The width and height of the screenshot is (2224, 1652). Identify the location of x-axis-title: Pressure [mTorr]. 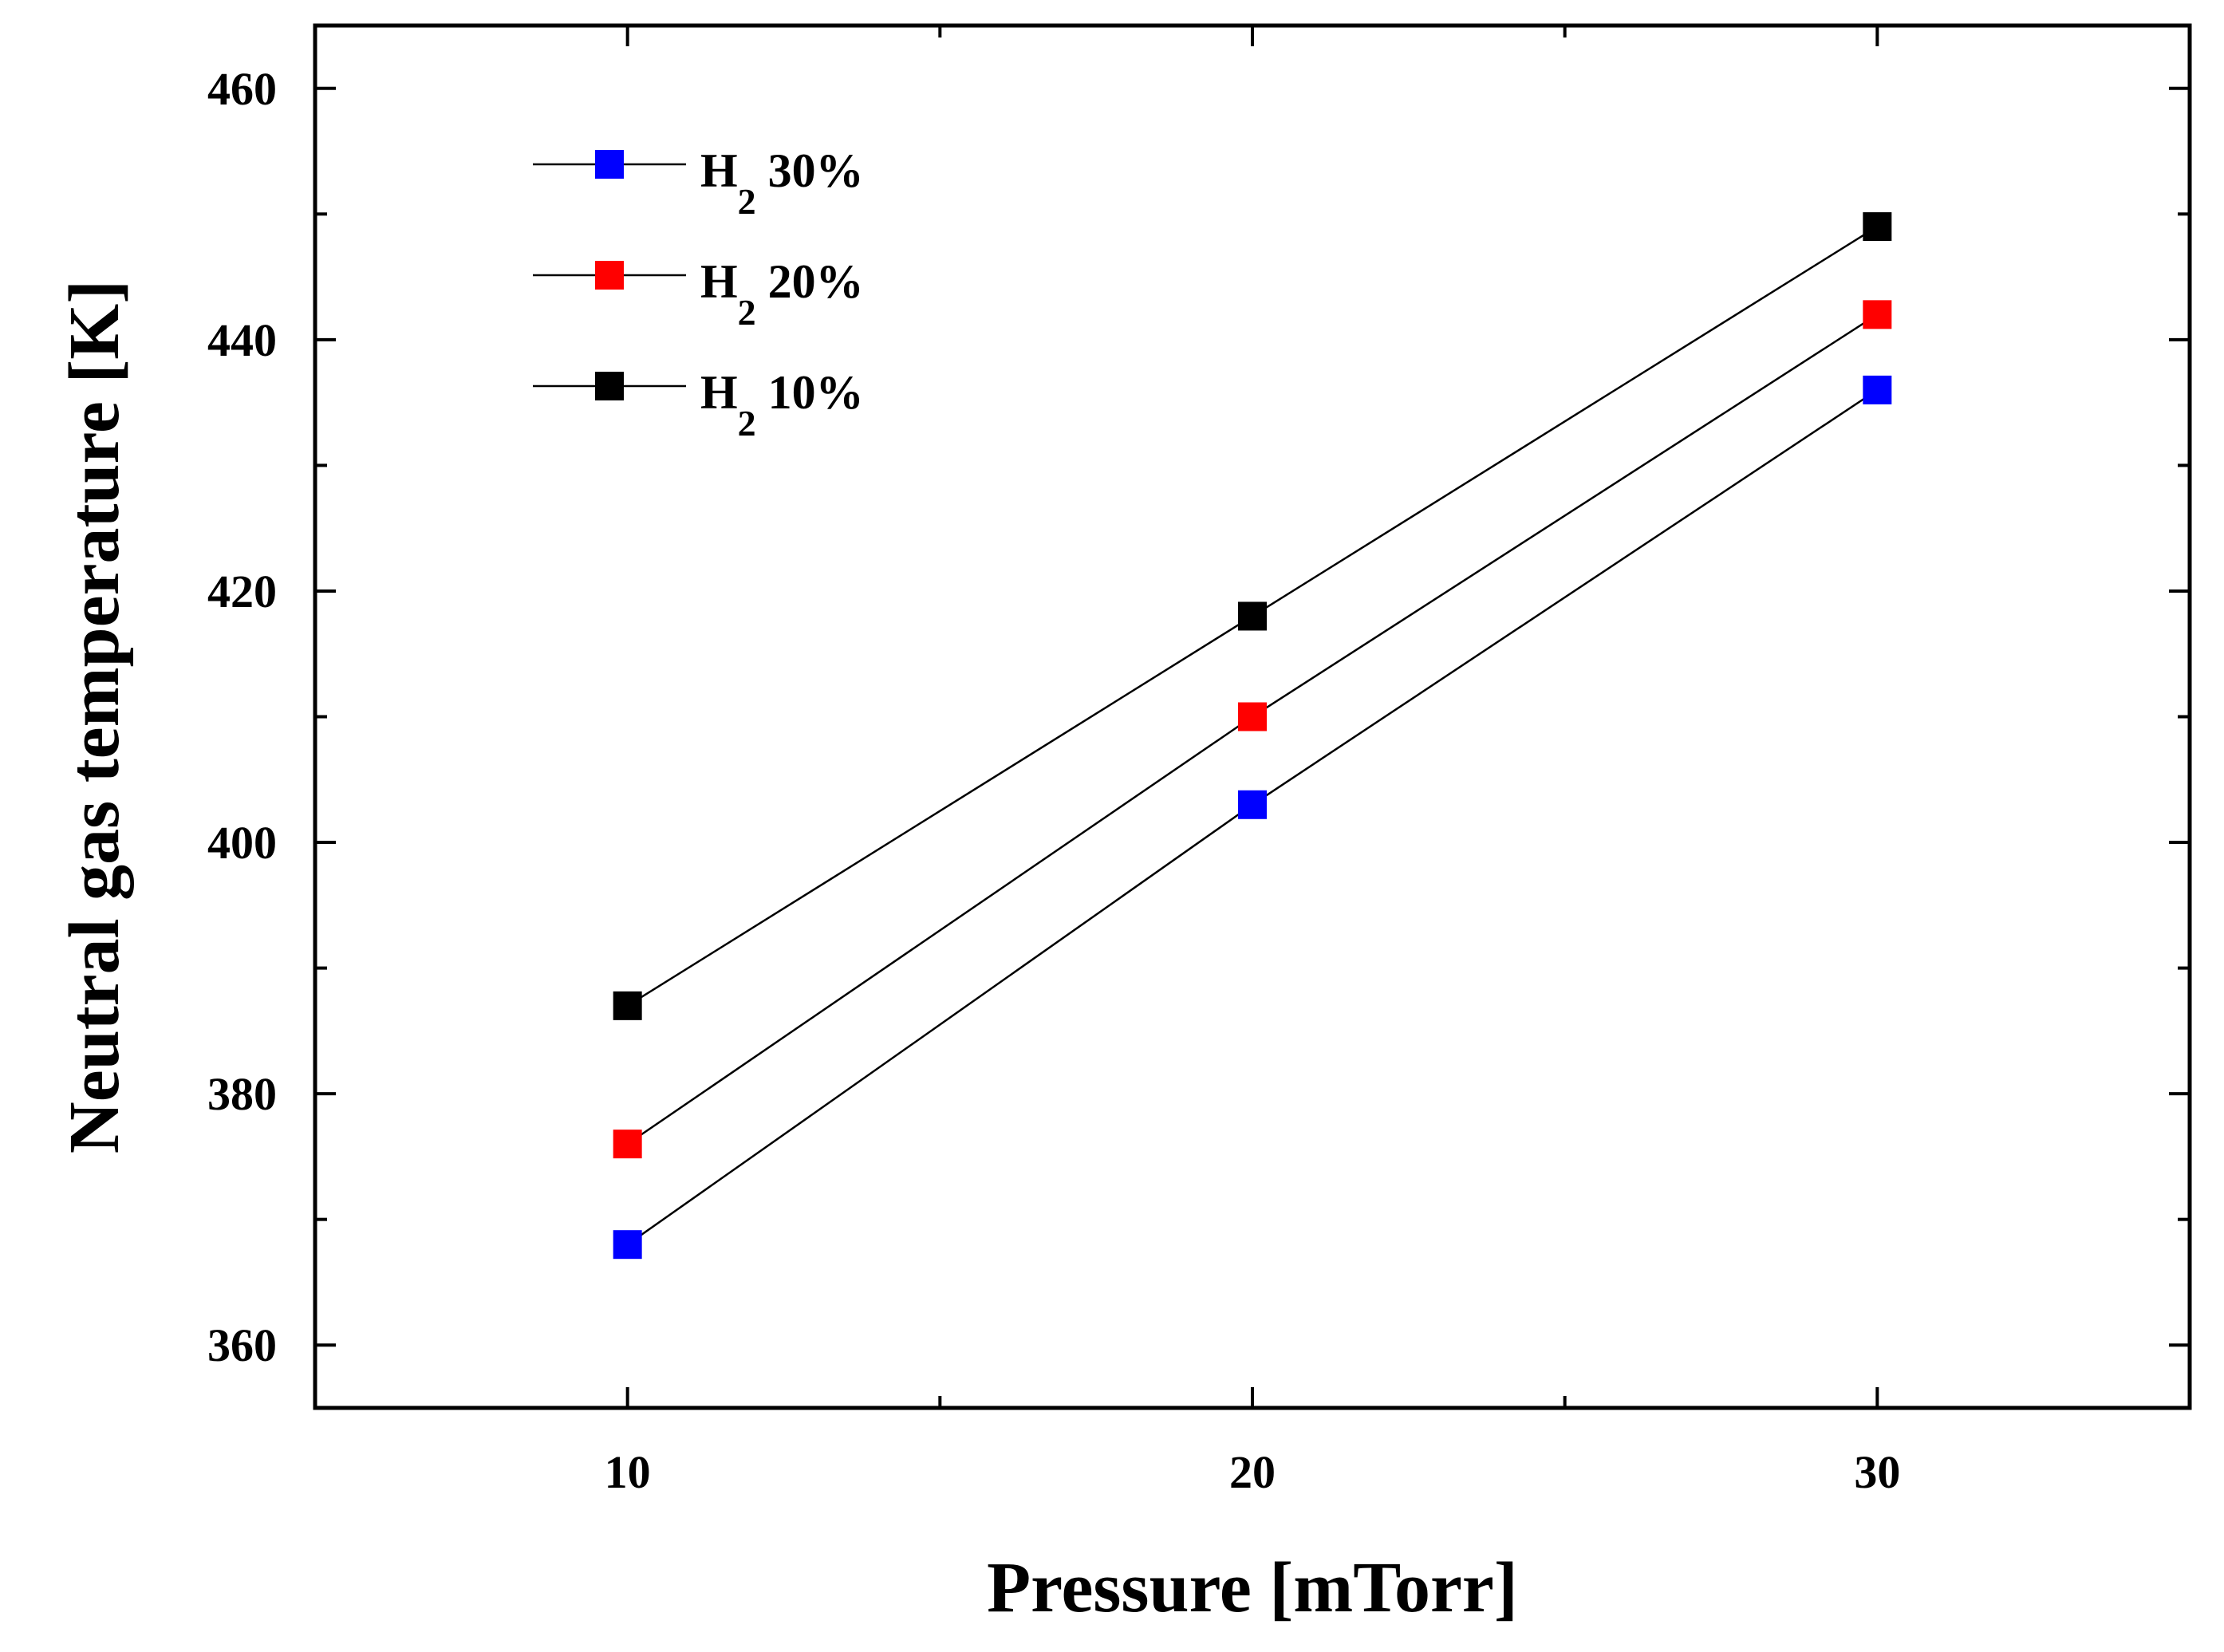
(1252, 1587).